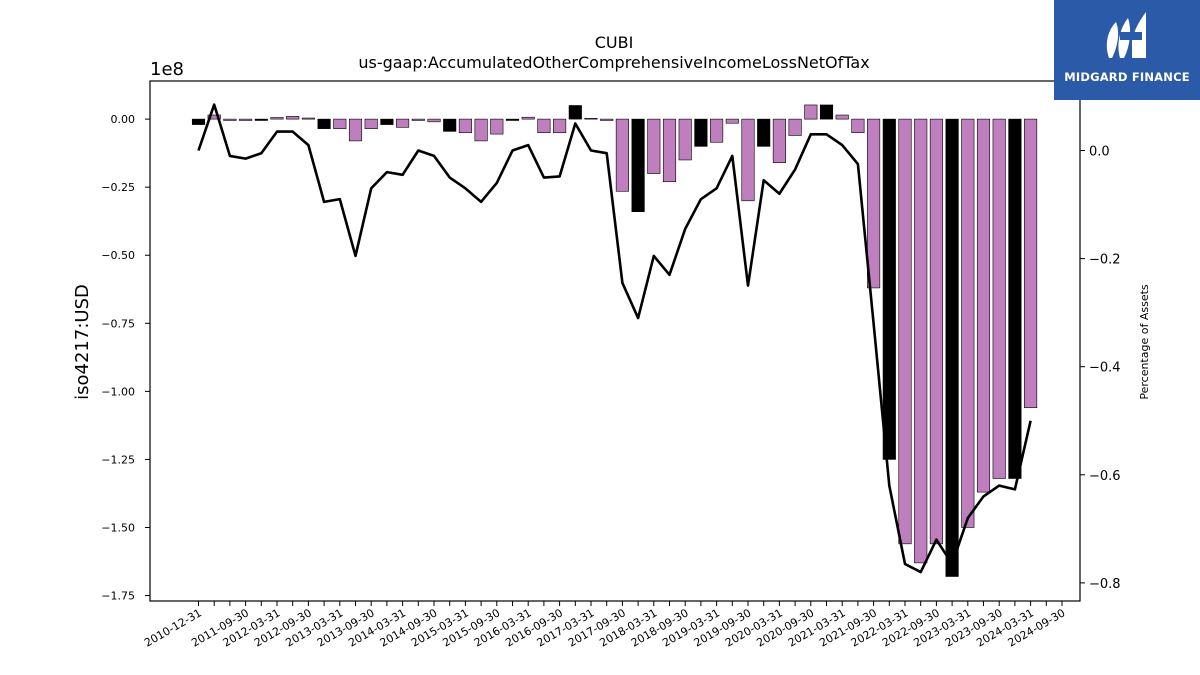 The height and width of the screenshot is (675, 1200). I want to click on y2-tick-label: −0.2, so click(1105, 260).